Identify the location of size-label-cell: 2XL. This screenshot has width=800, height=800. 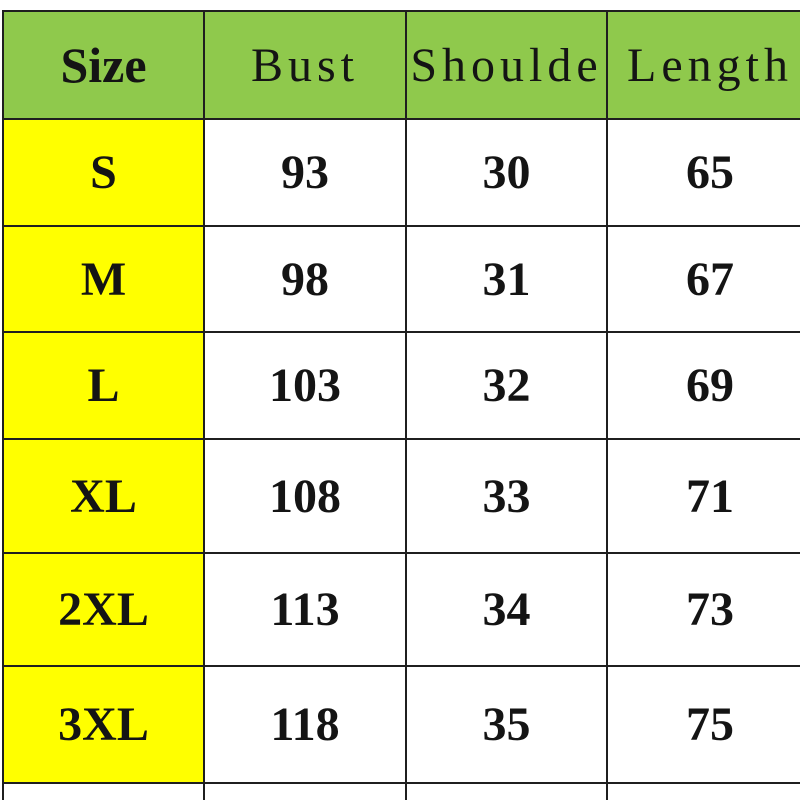
(103, 609).